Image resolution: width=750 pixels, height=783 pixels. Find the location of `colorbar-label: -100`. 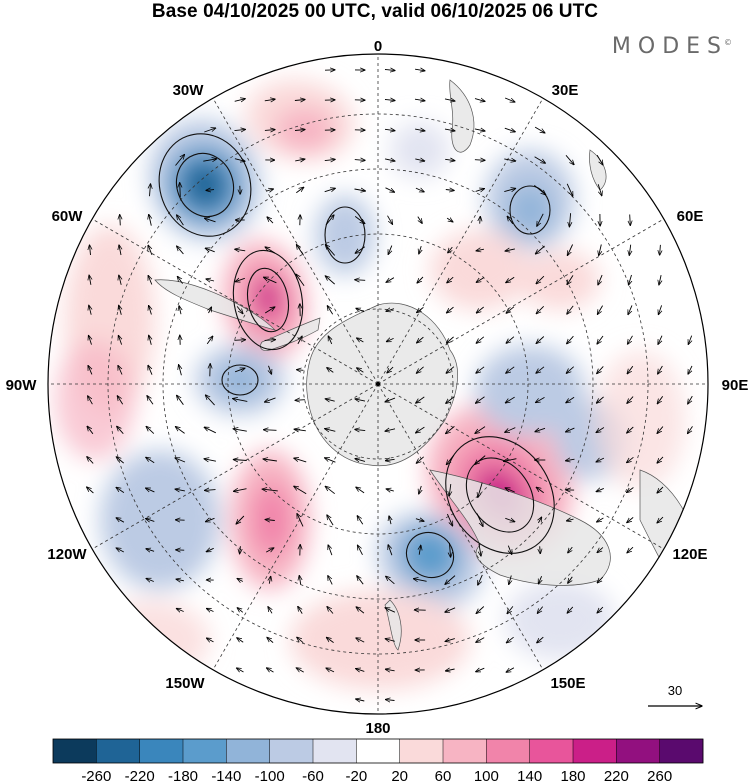

colorbar-label: -100 is located at coordinates (270, 775).